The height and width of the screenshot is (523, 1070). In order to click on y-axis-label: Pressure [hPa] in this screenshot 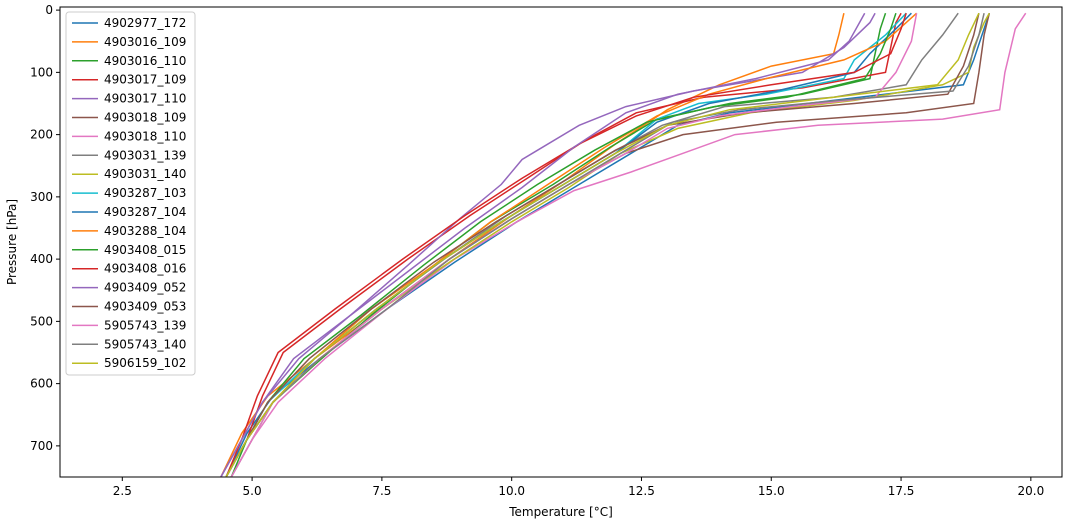, I will do `click(12, 242)`.